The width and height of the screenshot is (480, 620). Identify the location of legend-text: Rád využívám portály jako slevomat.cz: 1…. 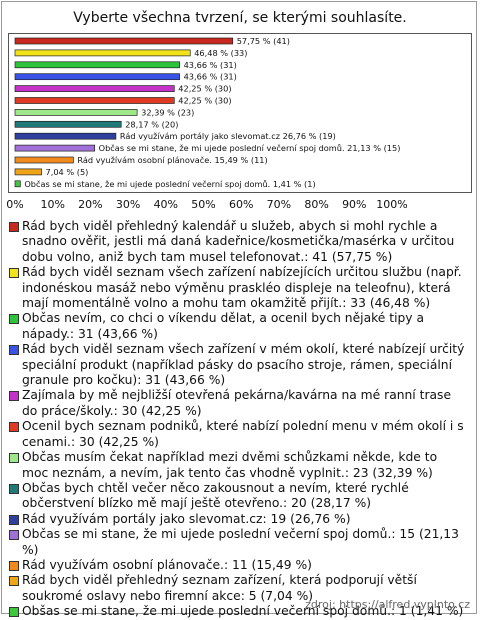
(186, 518).